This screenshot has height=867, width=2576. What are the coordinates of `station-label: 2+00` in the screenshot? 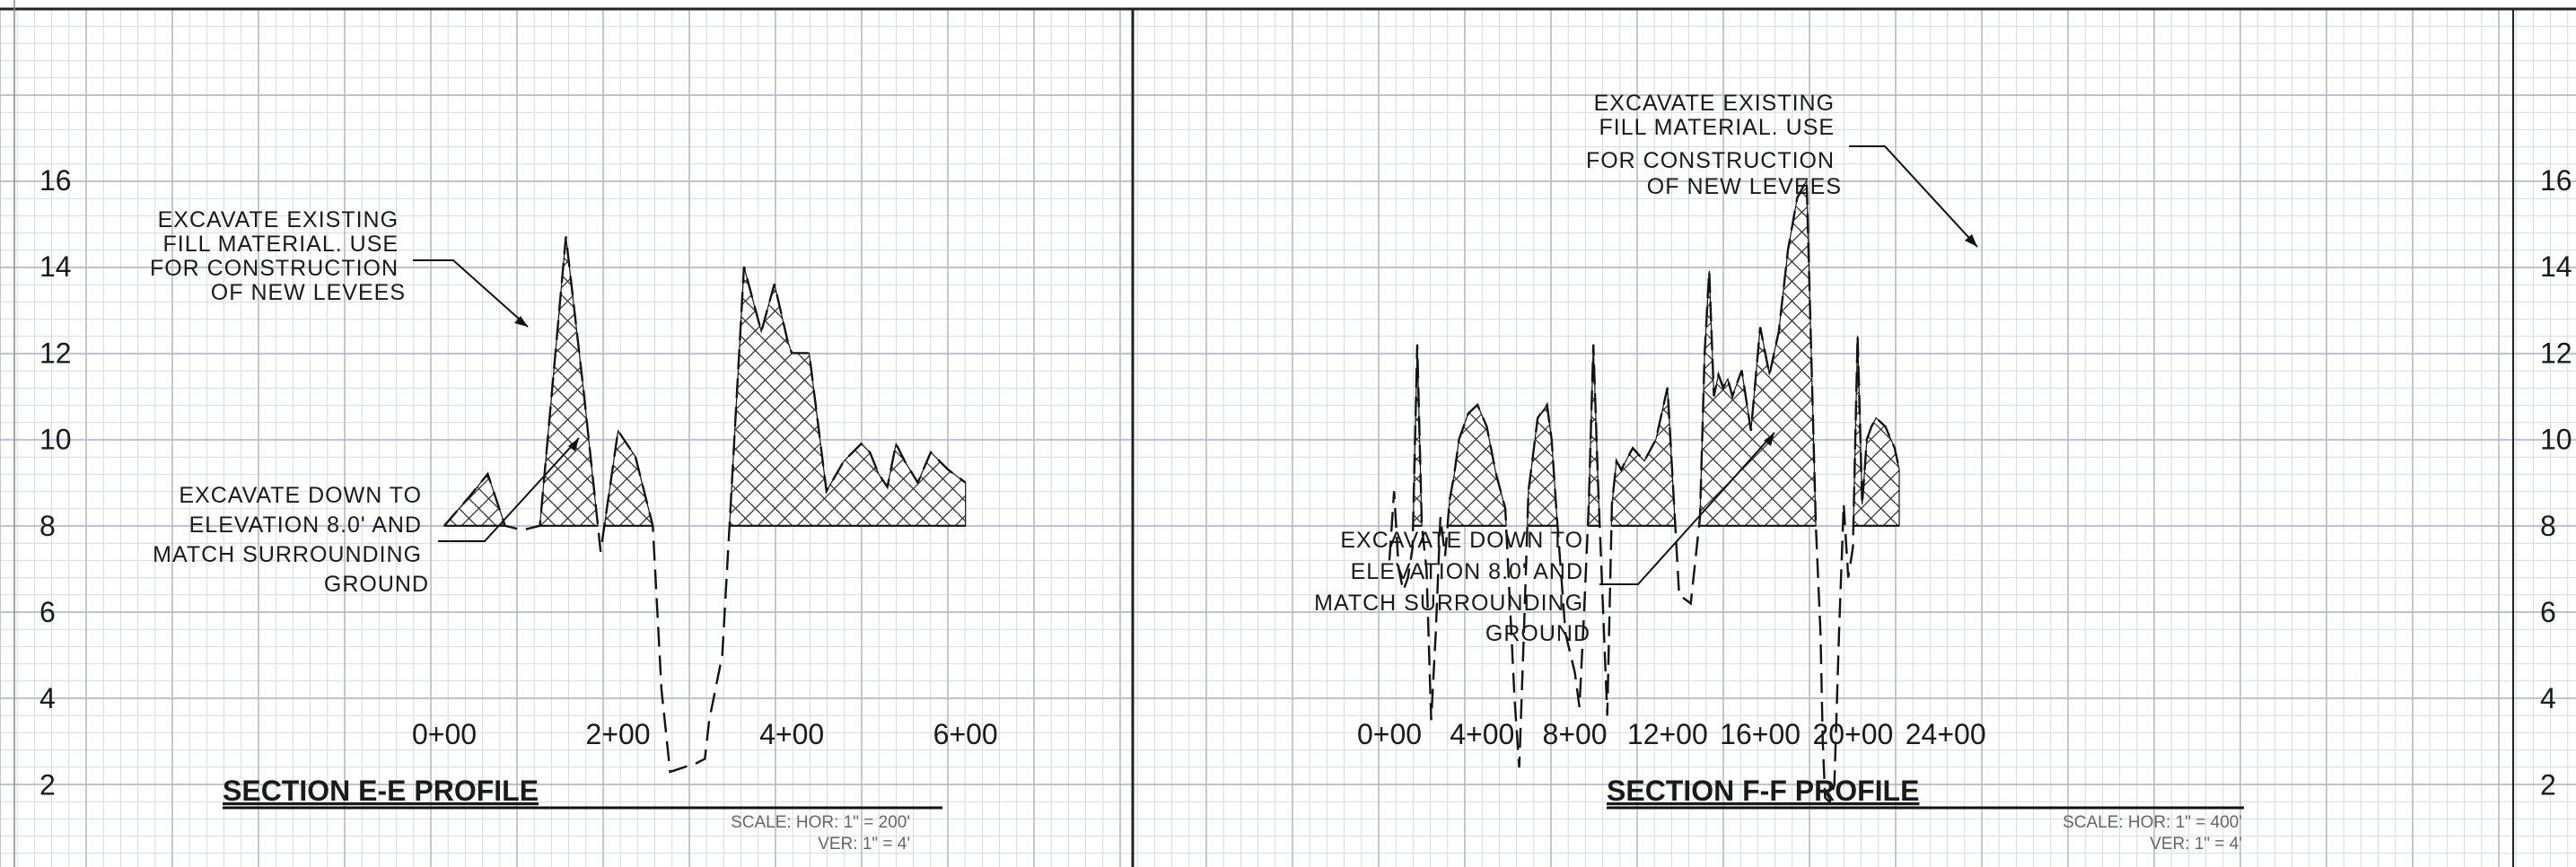 It's located at (618, 734).